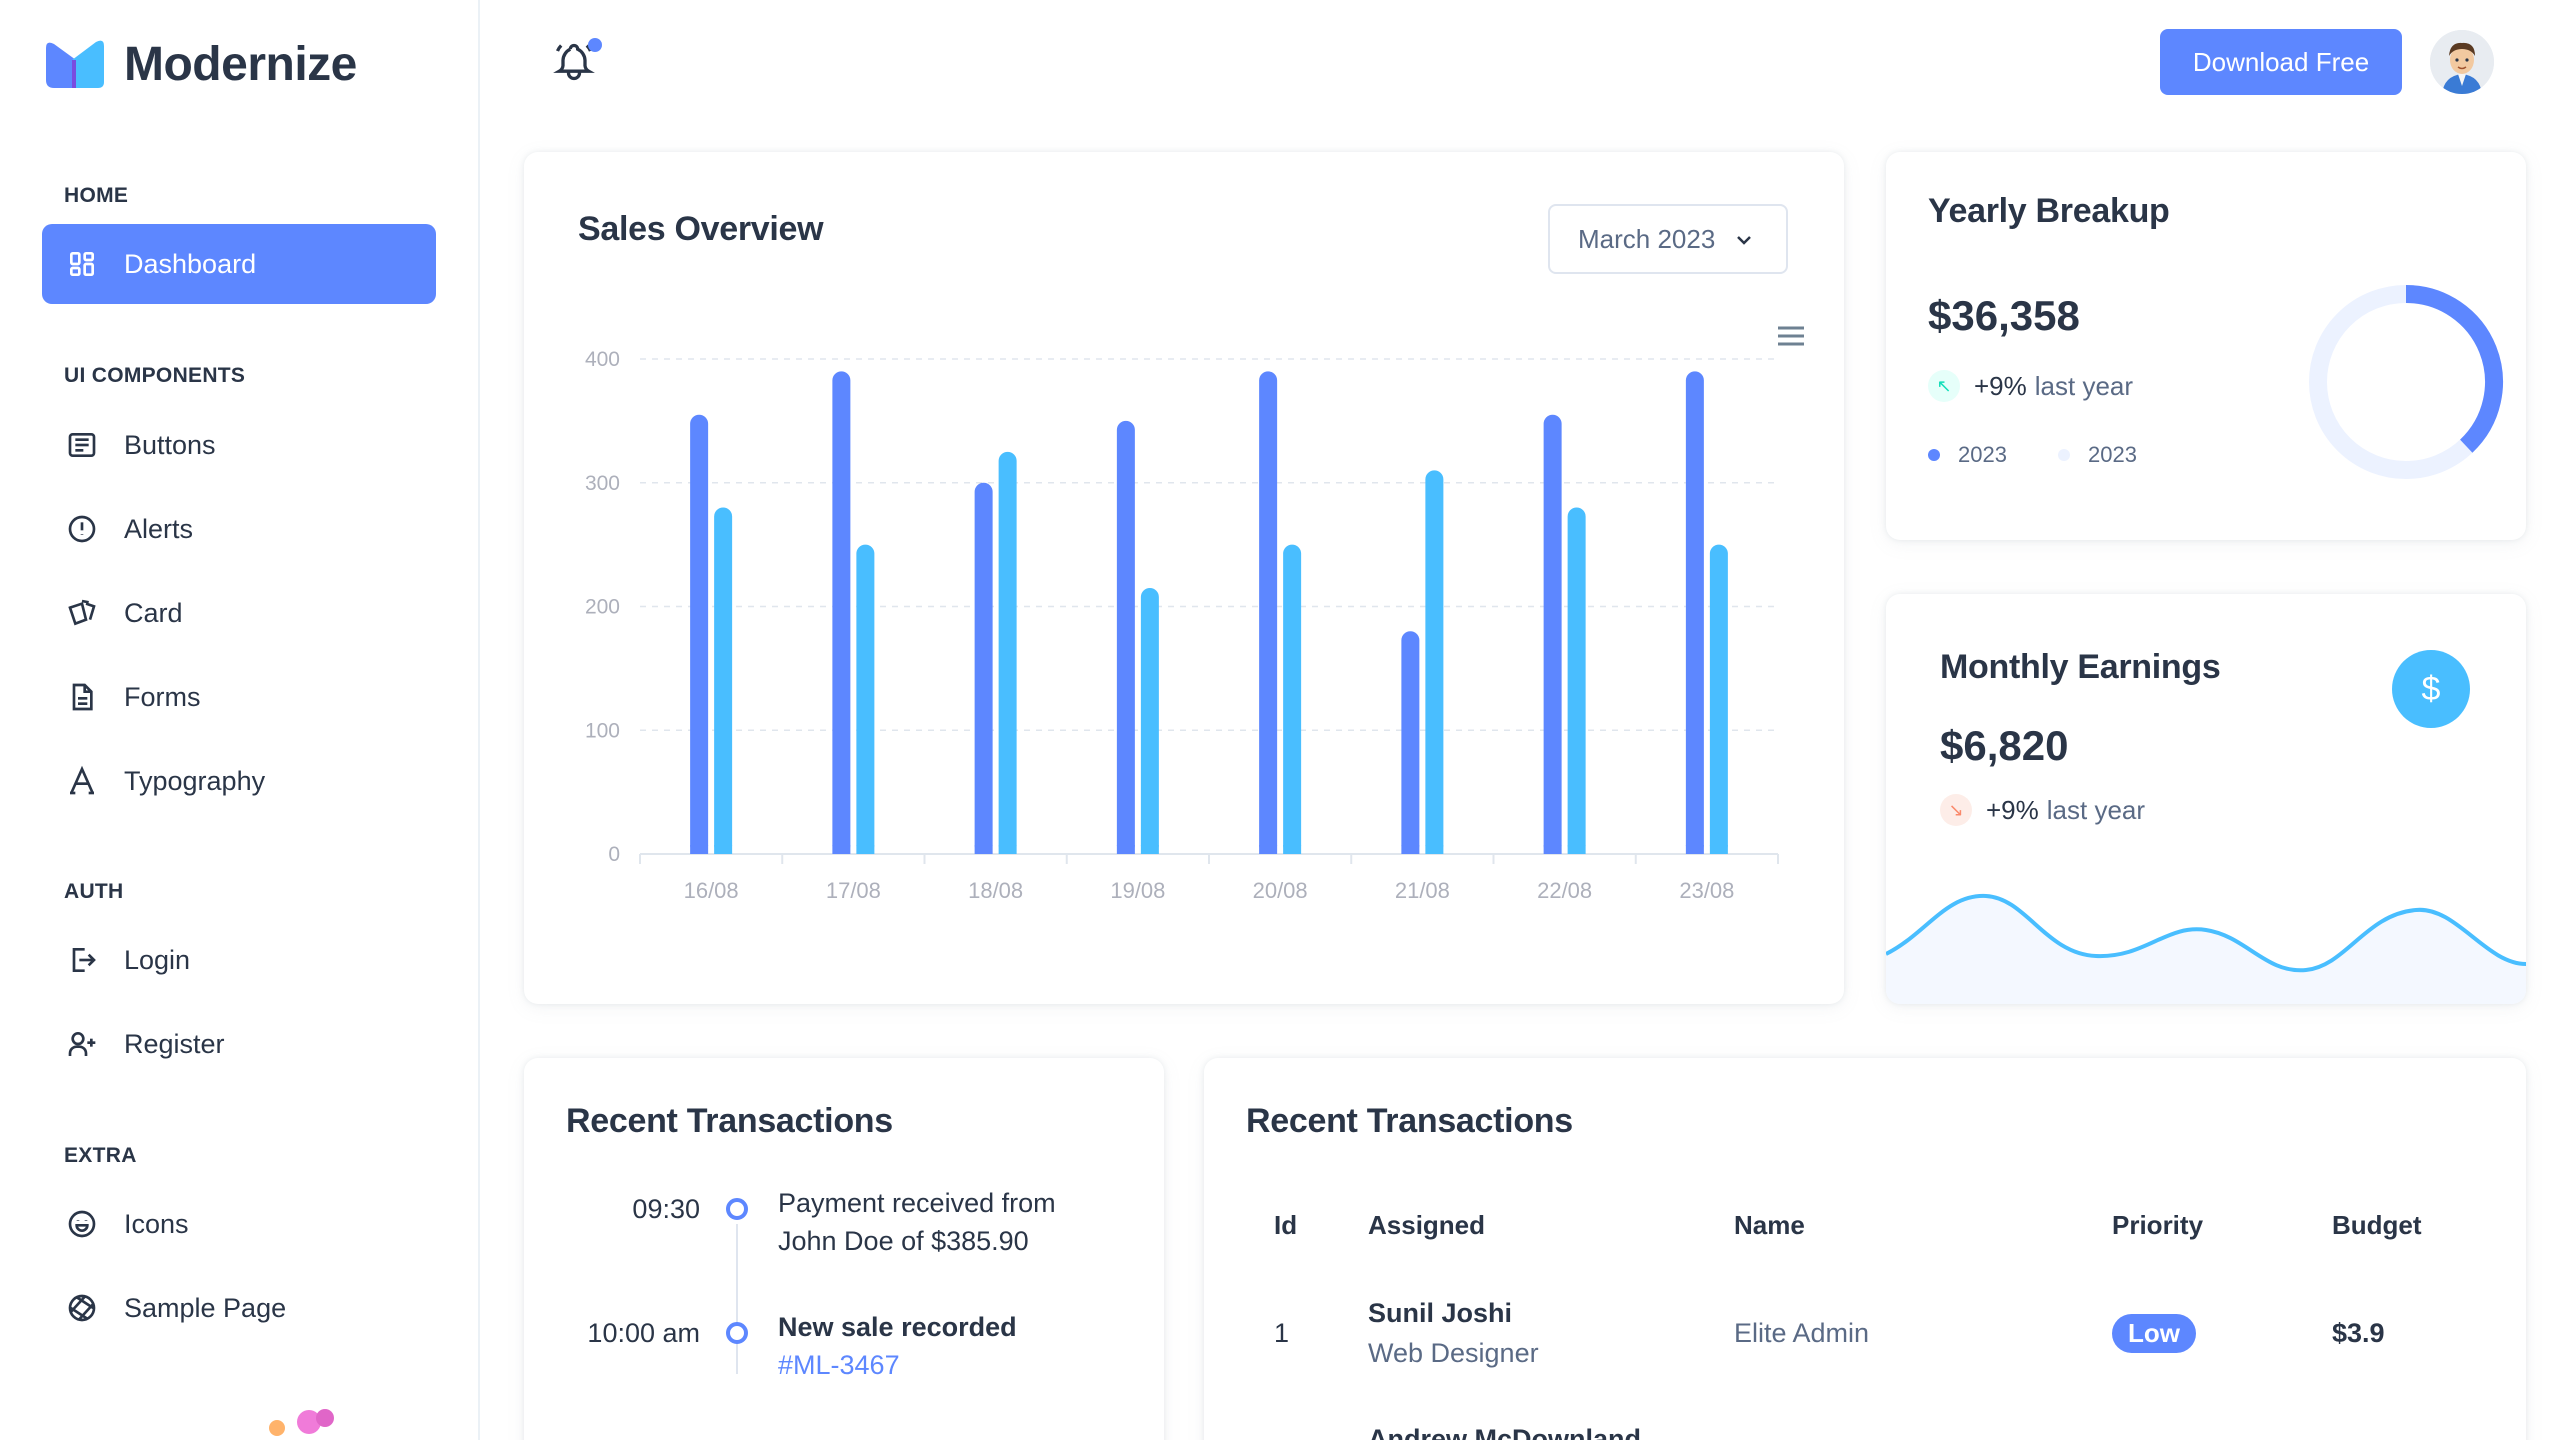 The width and height of the screenshot is (2560, 1440). Describe the element at coordinates (2158, 1225) in the screenshot. I see `column-header-priority: Priority` at that location.